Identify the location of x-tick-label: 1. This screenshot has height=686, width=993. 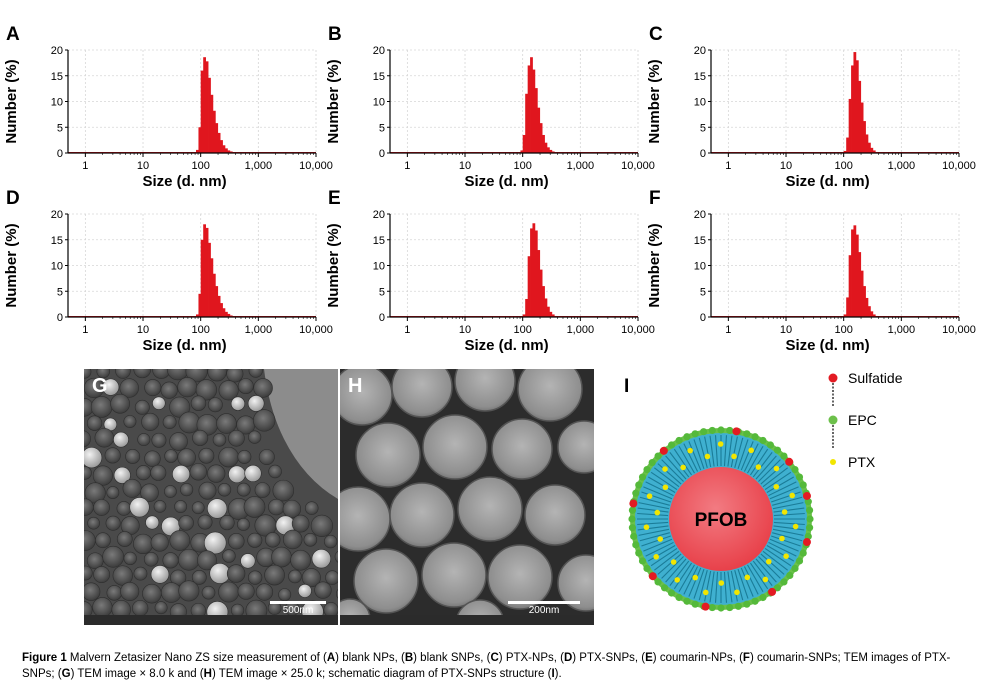
(407, 166).